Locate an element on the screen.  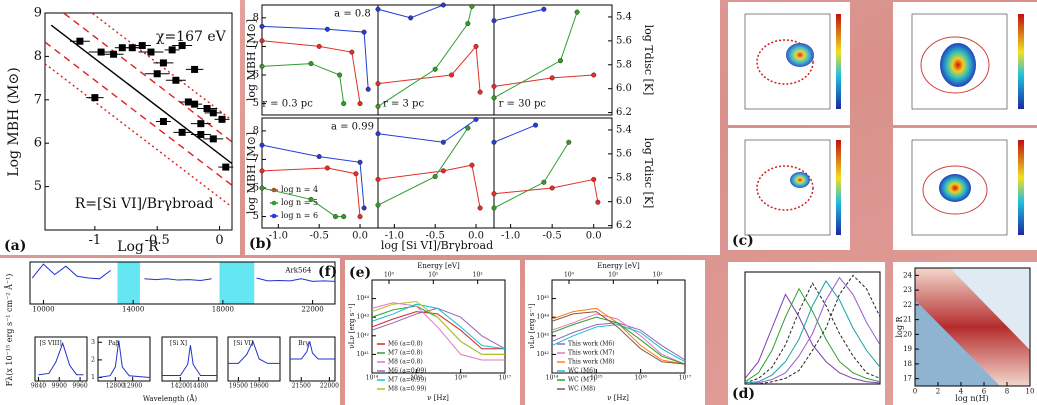
x-tick-label: 14400 is located at coordinates (198, 385).